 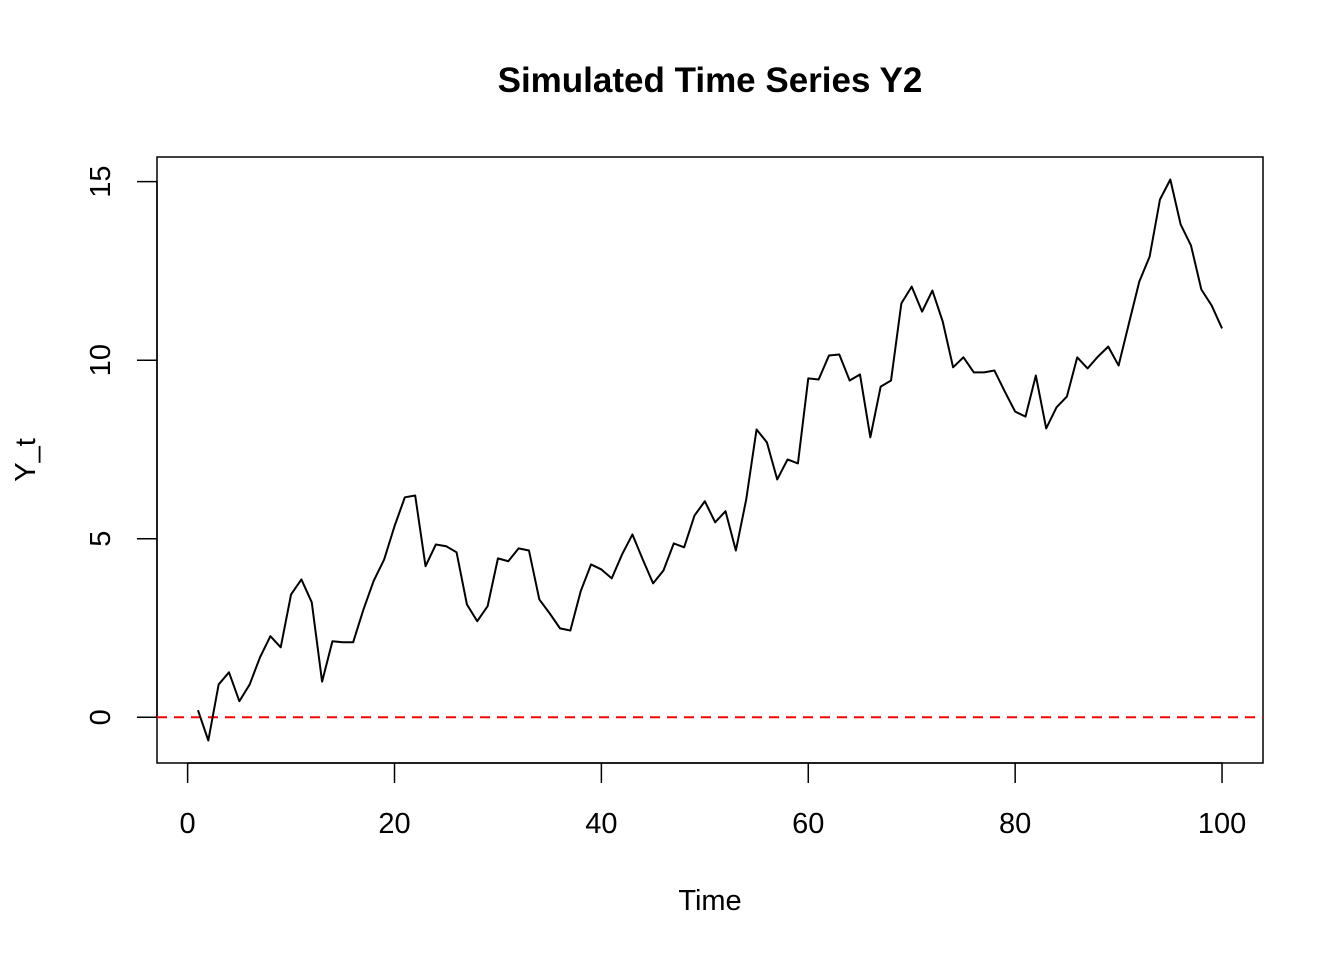 What do you see at coordinates (26, 460) in the screenshot?
I see `y-axis-label: Y_t` at bounding box center [26, 460].